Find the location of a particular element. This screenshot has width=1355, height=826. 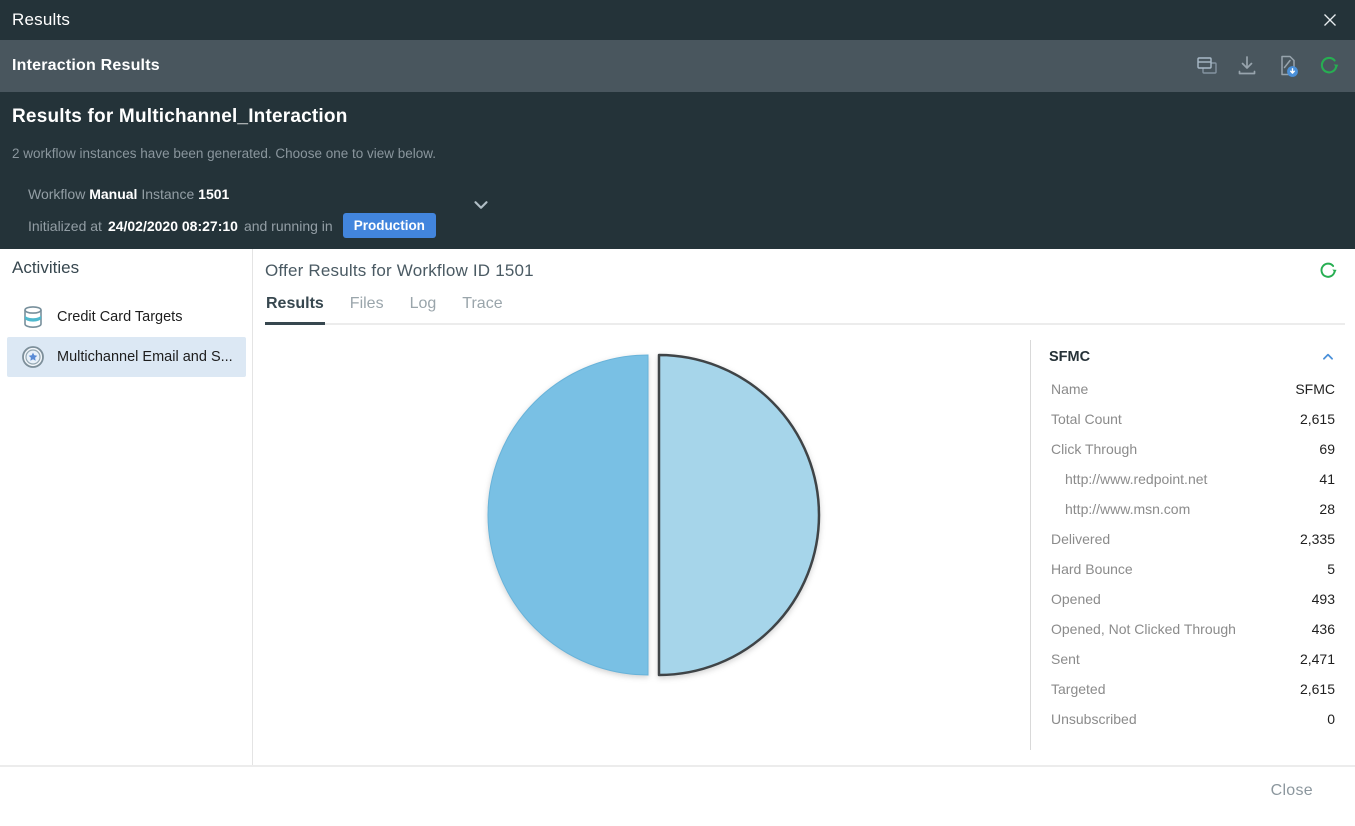

detail-label: Sent is located at coordinates (1065, 659).